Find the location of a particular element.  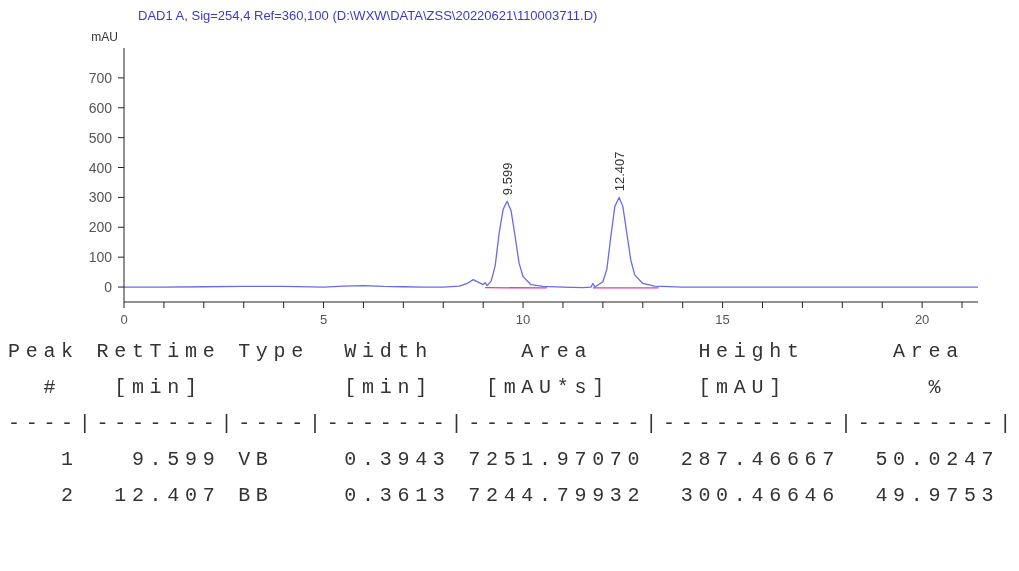

x-tick-label: 10 is located at coordinates (523, 319).